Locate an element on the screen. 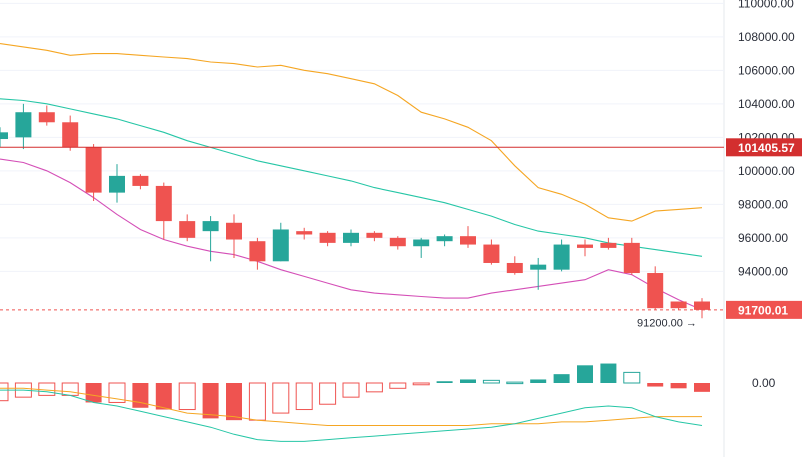  y-tick-label: 94000.00 is located at coordinates (763, 271).